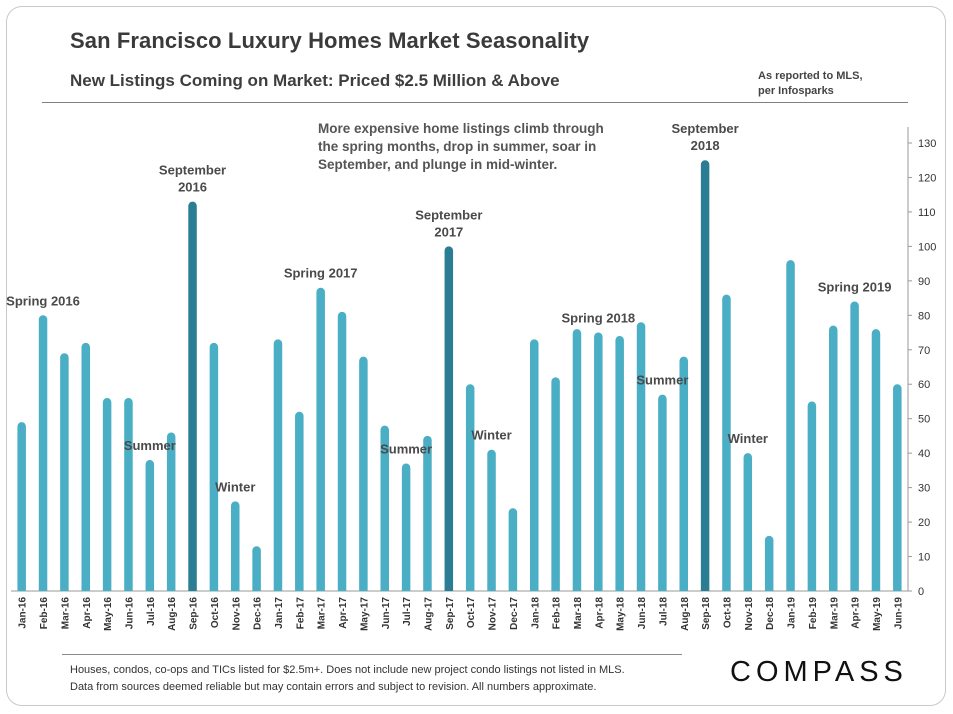 This screenshot has height=714, width=953. Describe the element at coordinates (663, 611) in the screenshot. I see `x-tick-label: Jul-18` at that location.